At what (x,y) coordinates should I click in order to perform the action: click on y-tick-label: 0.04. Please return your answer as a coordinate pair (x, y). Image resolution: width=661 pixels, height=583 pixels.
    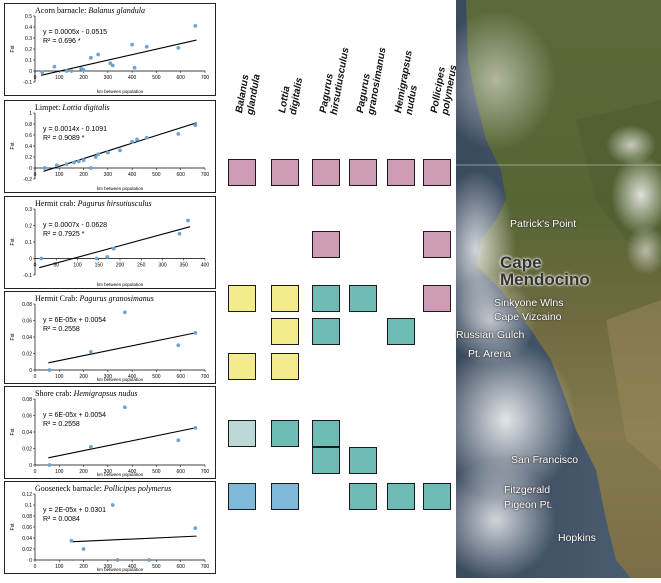
    Looking at the image, I should click on (27, 338).